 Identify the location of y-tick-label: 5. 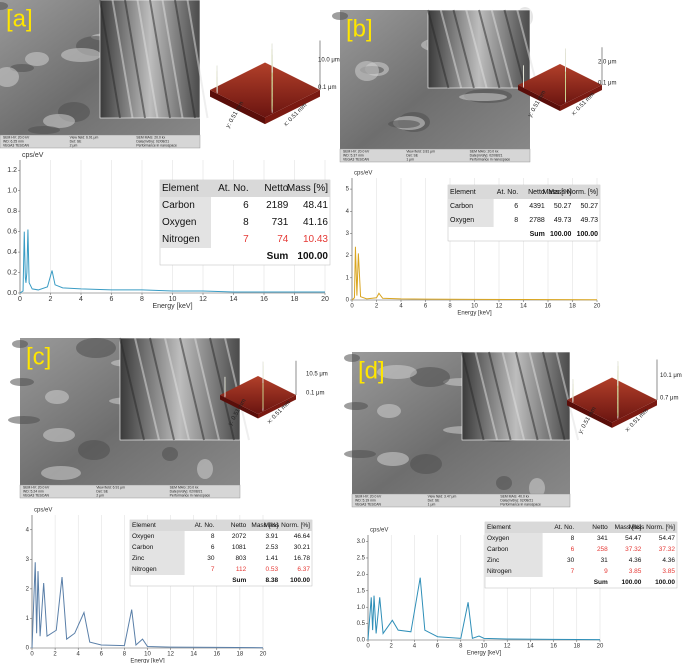
(348, 190).